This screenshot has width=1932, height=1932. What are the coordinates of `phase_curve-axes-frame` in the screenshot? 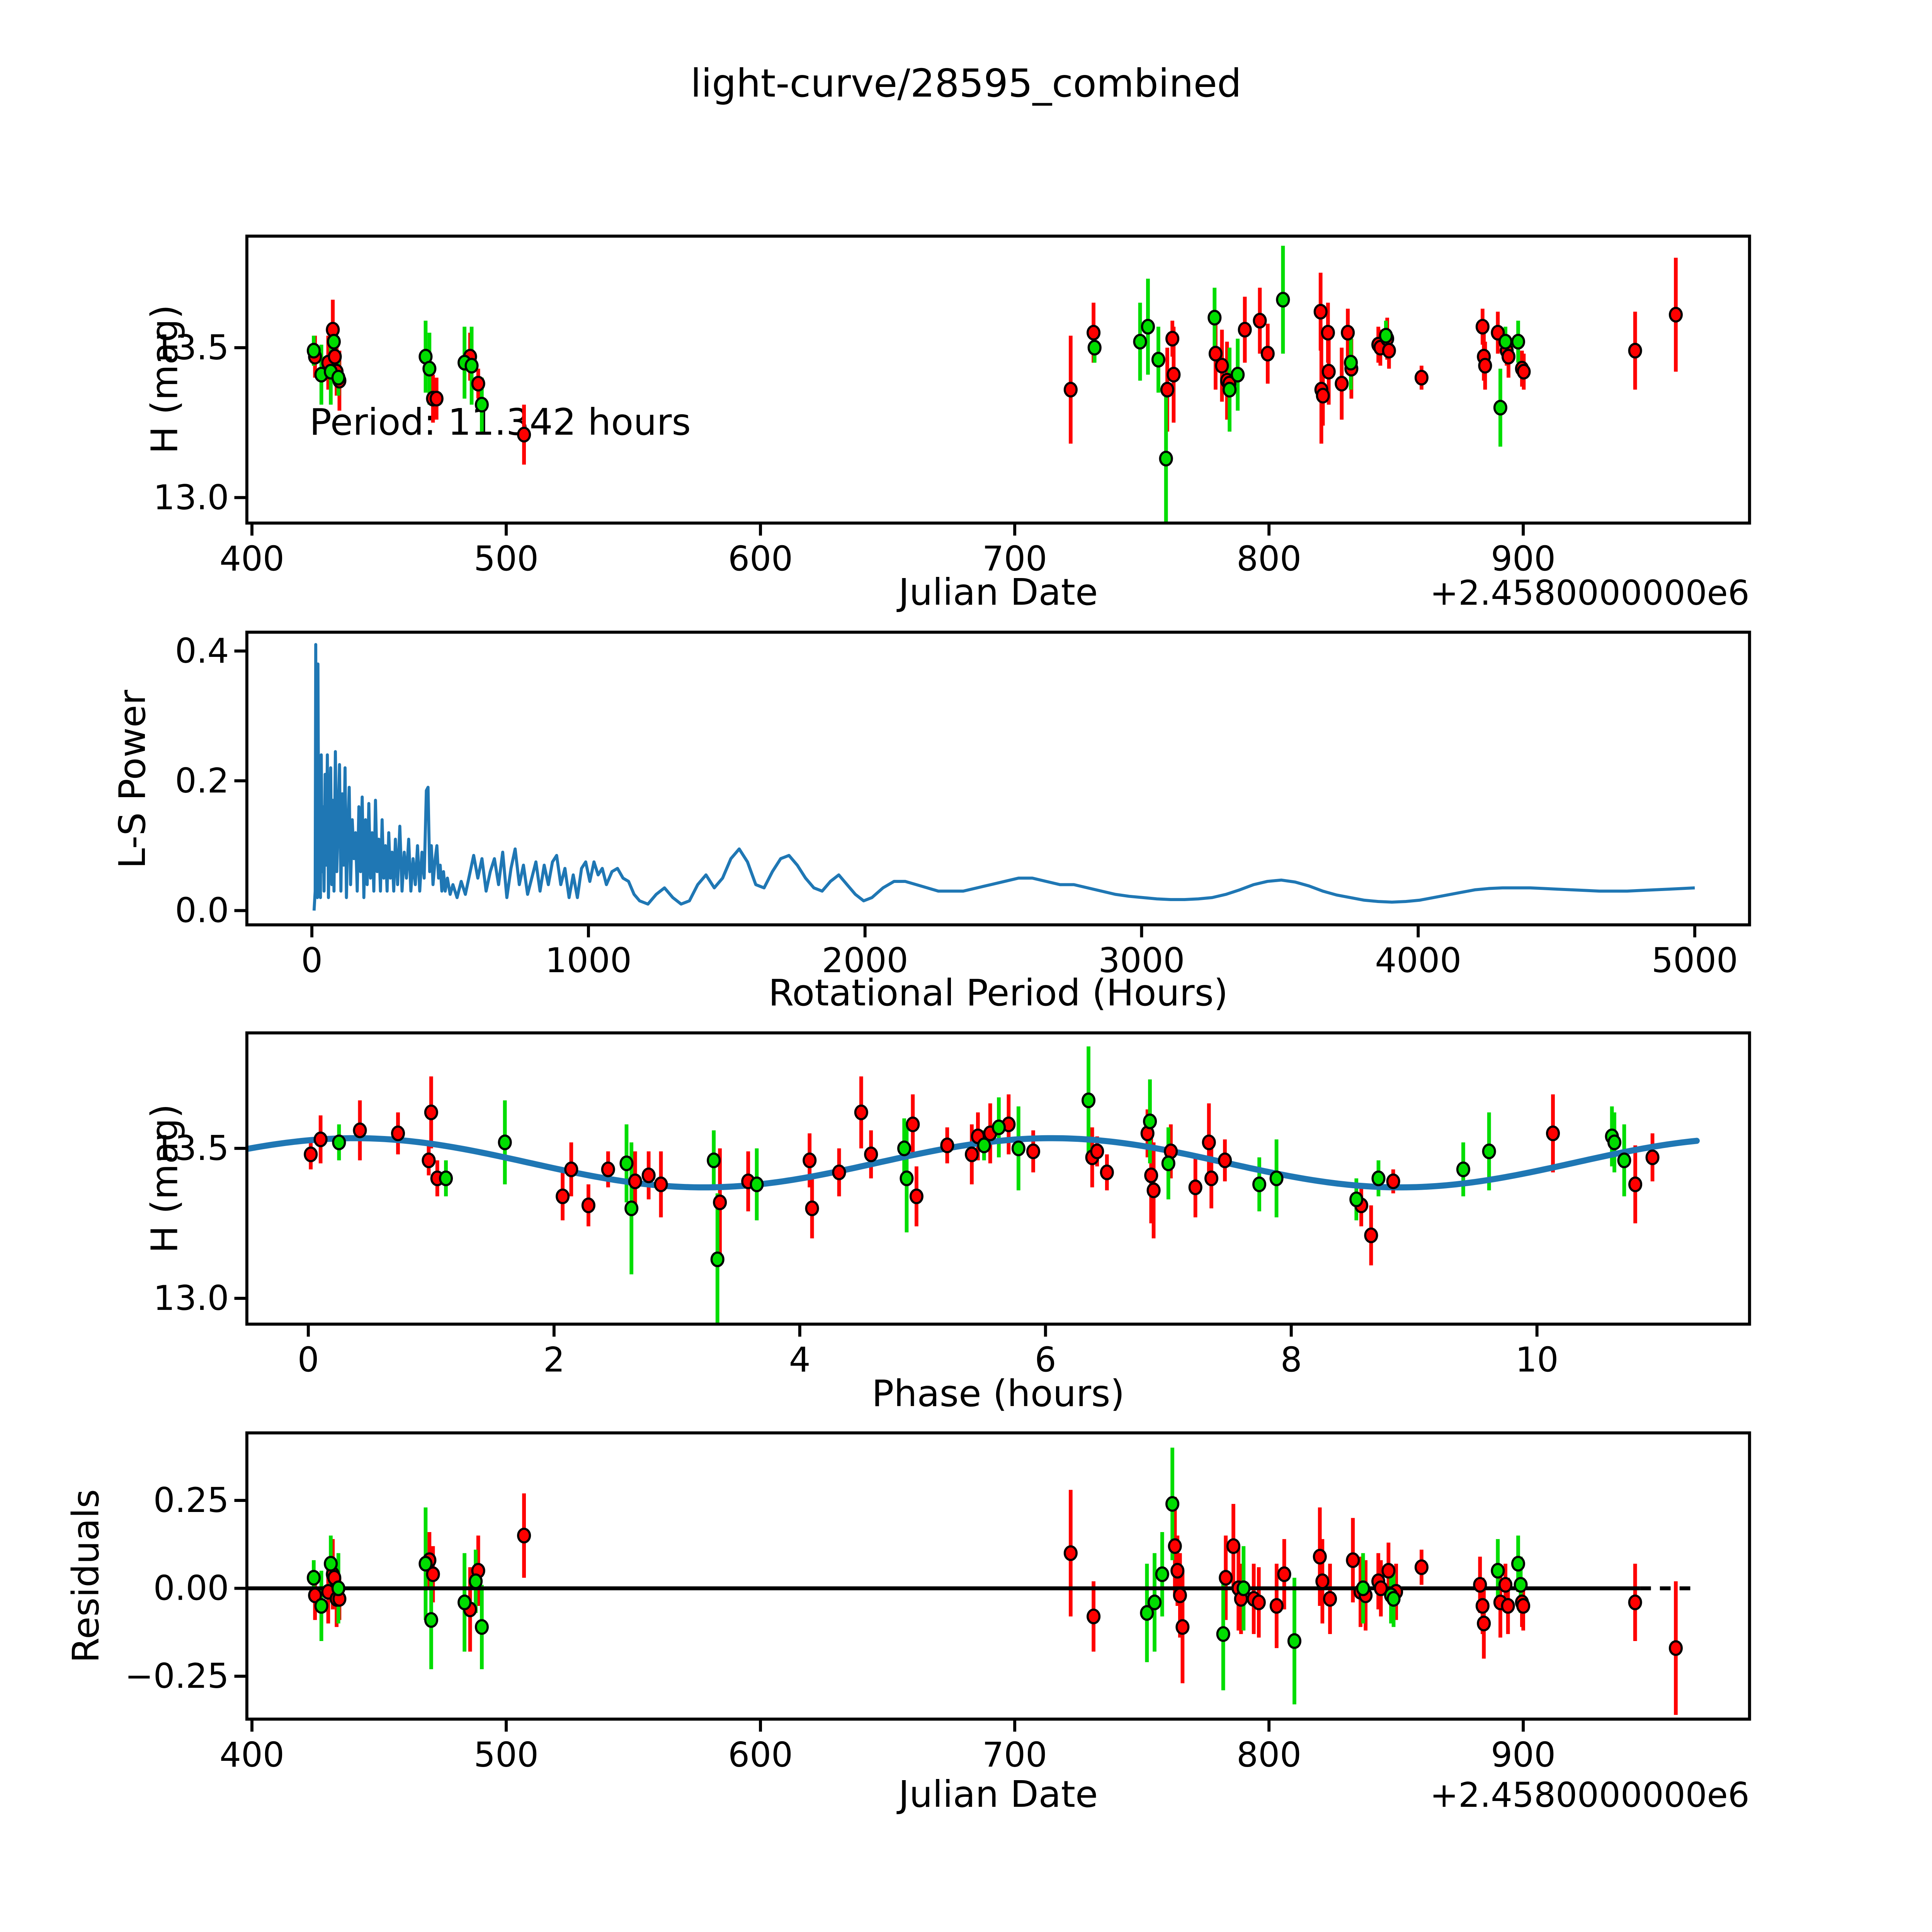 It's located at (998, 1178).